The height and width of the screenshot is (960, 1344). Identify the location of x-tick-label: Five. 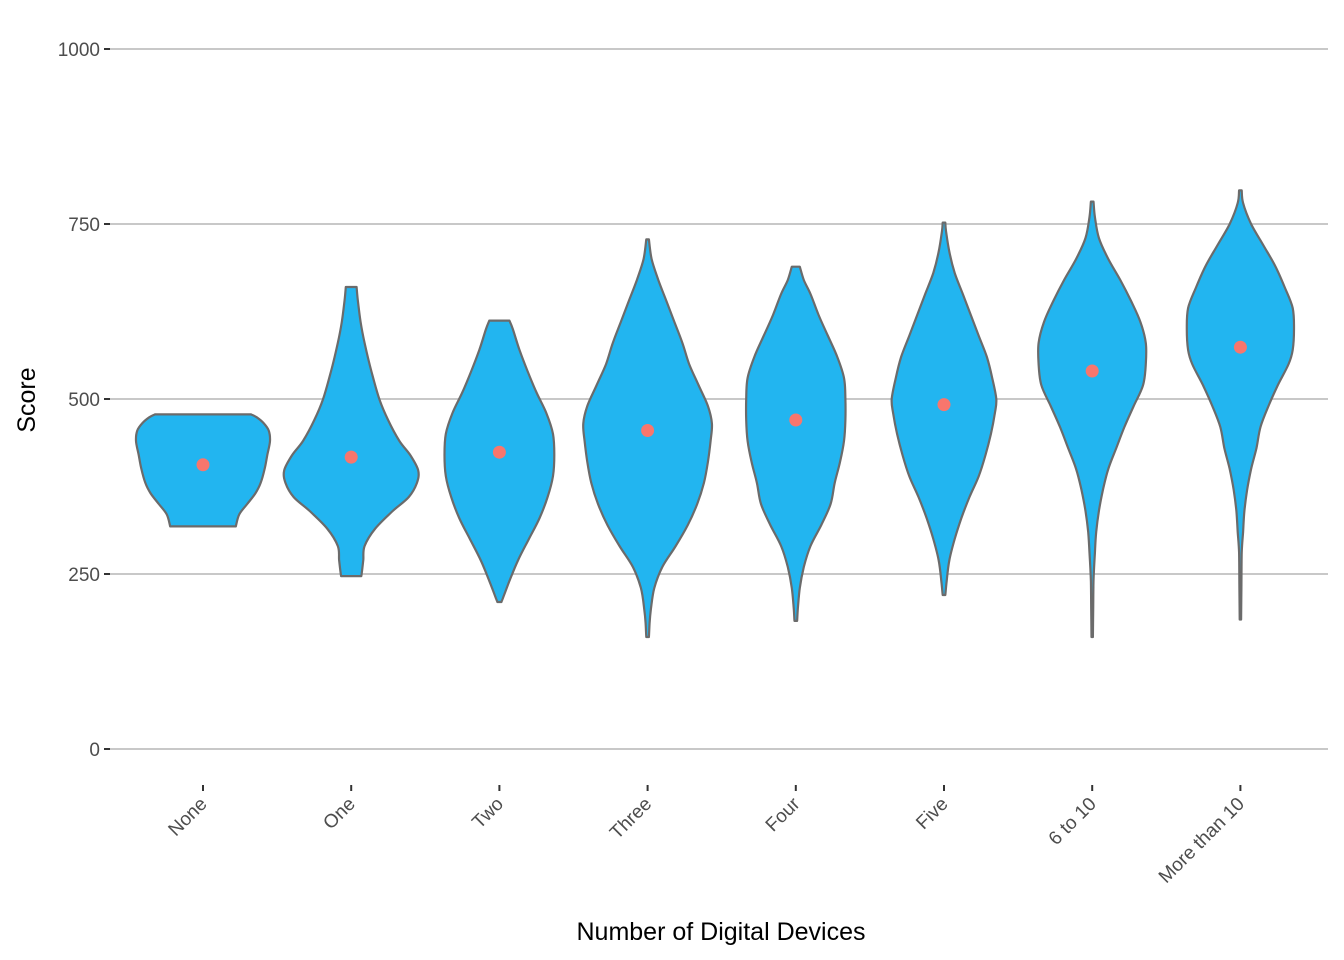
(932, 814).